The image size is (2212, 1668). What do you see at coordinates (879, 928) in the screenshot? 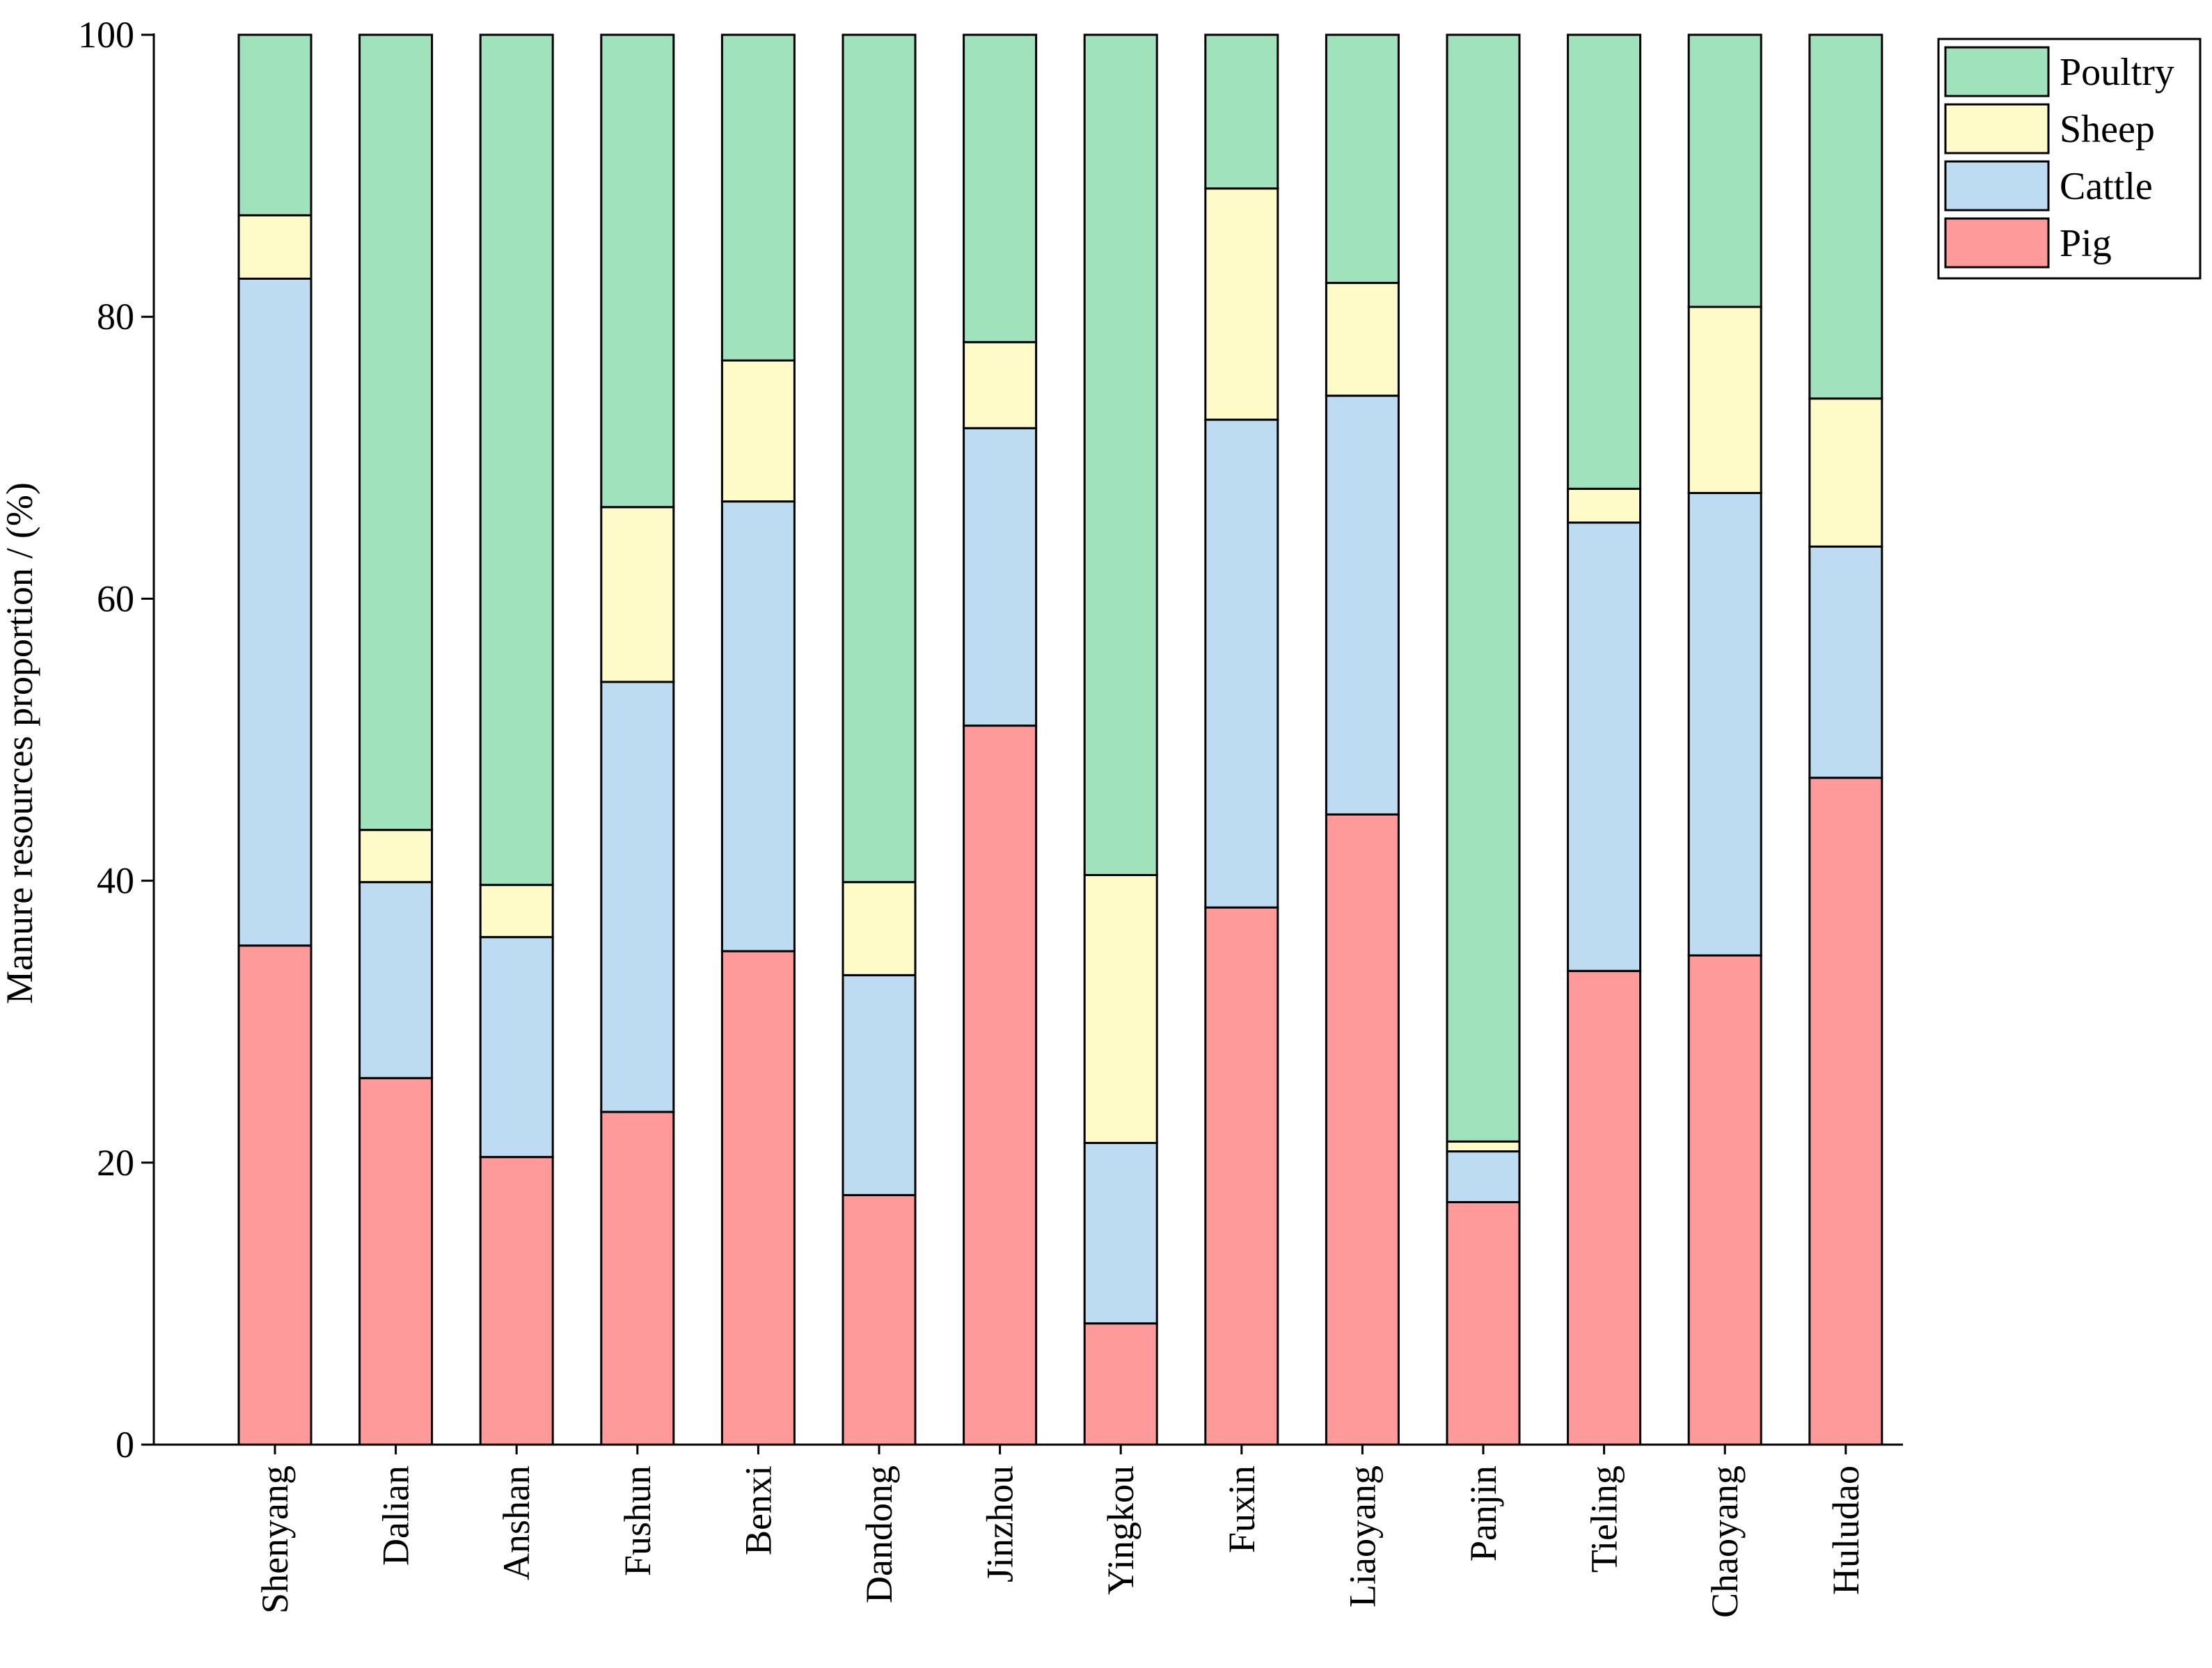
I see `bar-segment-dandong-sheep` at bounding box center [879, 928].